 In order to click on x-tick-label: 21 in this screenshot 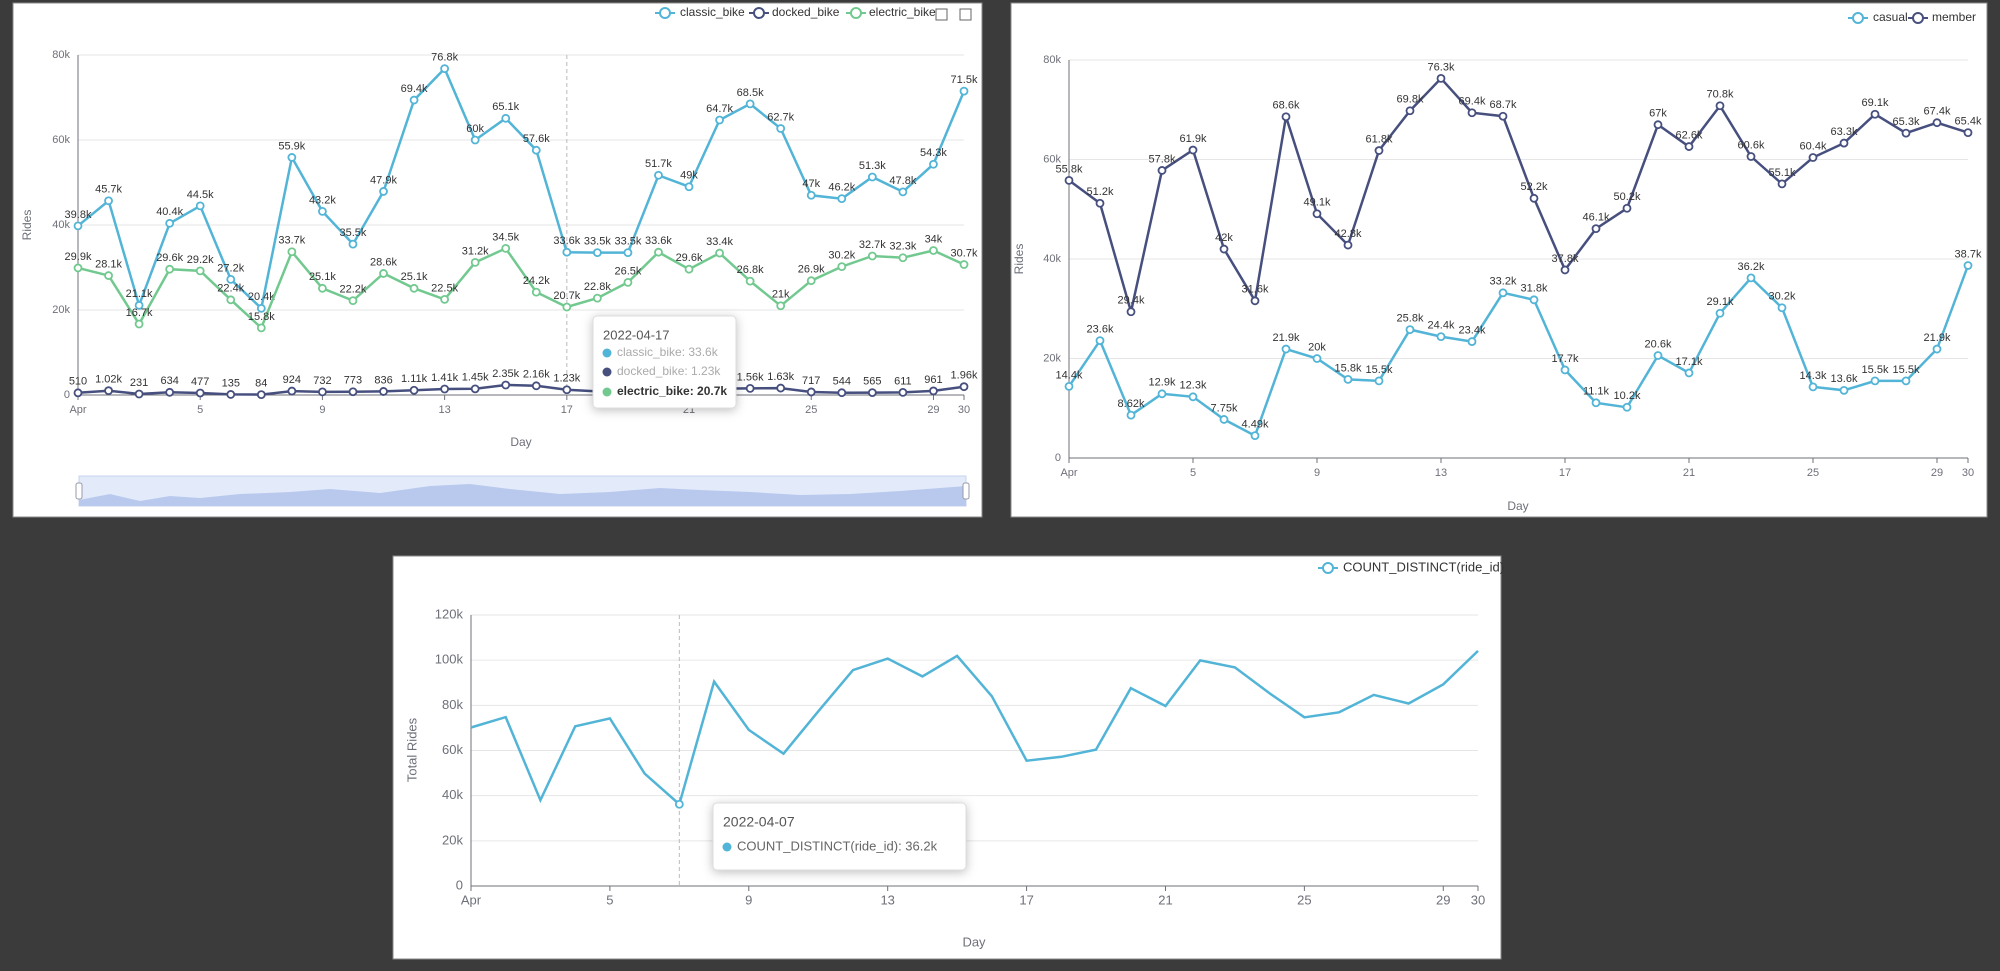, I will do `click(1689, 473)`.